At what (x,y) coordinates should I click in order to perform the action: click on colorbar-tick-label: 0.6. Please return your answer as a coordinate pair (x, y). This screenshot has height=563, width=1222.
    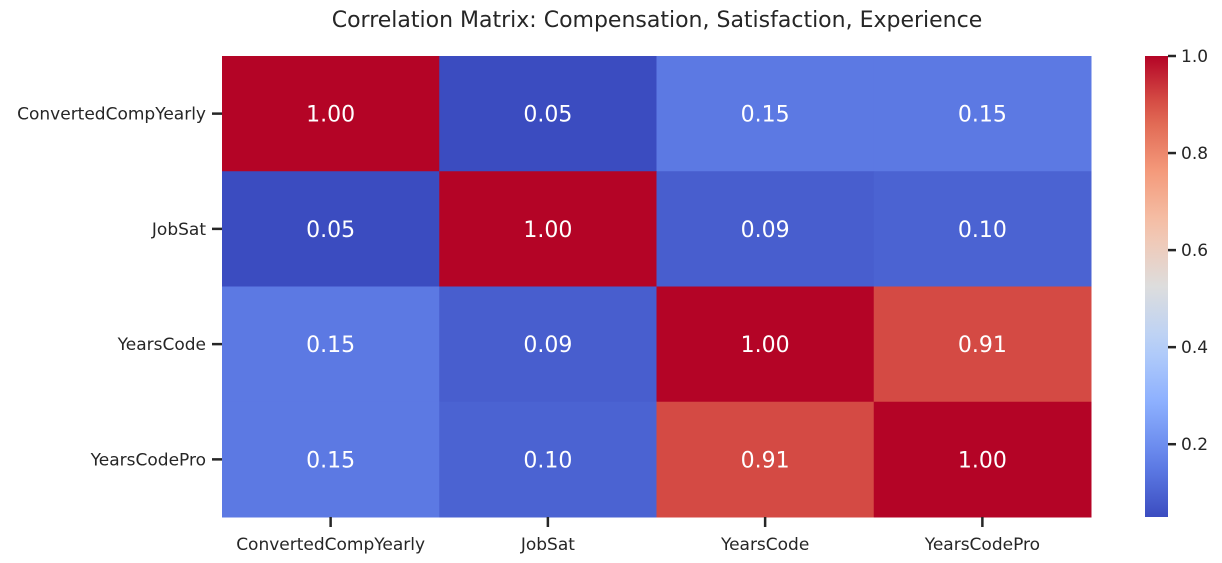
    Looking at the image, I should click on (1194, 251).